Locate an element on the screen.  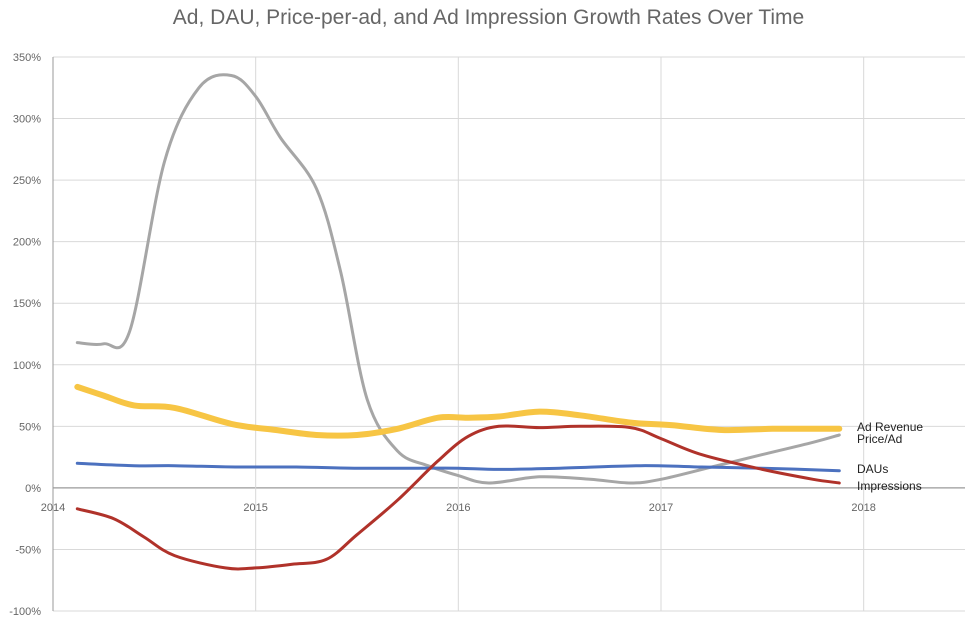
y-tick-label: -50% is located at coordinates (28, 550).